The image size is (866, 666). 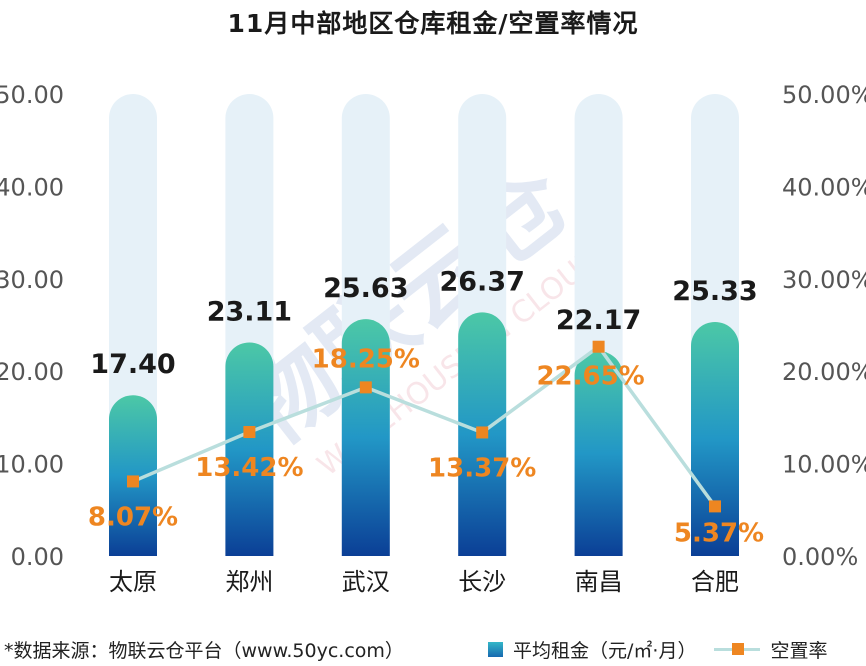 What do you see at coordinates (32, 465) in the screenshot?
I see `left-axis-tick: 10.00` at bounding box center [32, 465].